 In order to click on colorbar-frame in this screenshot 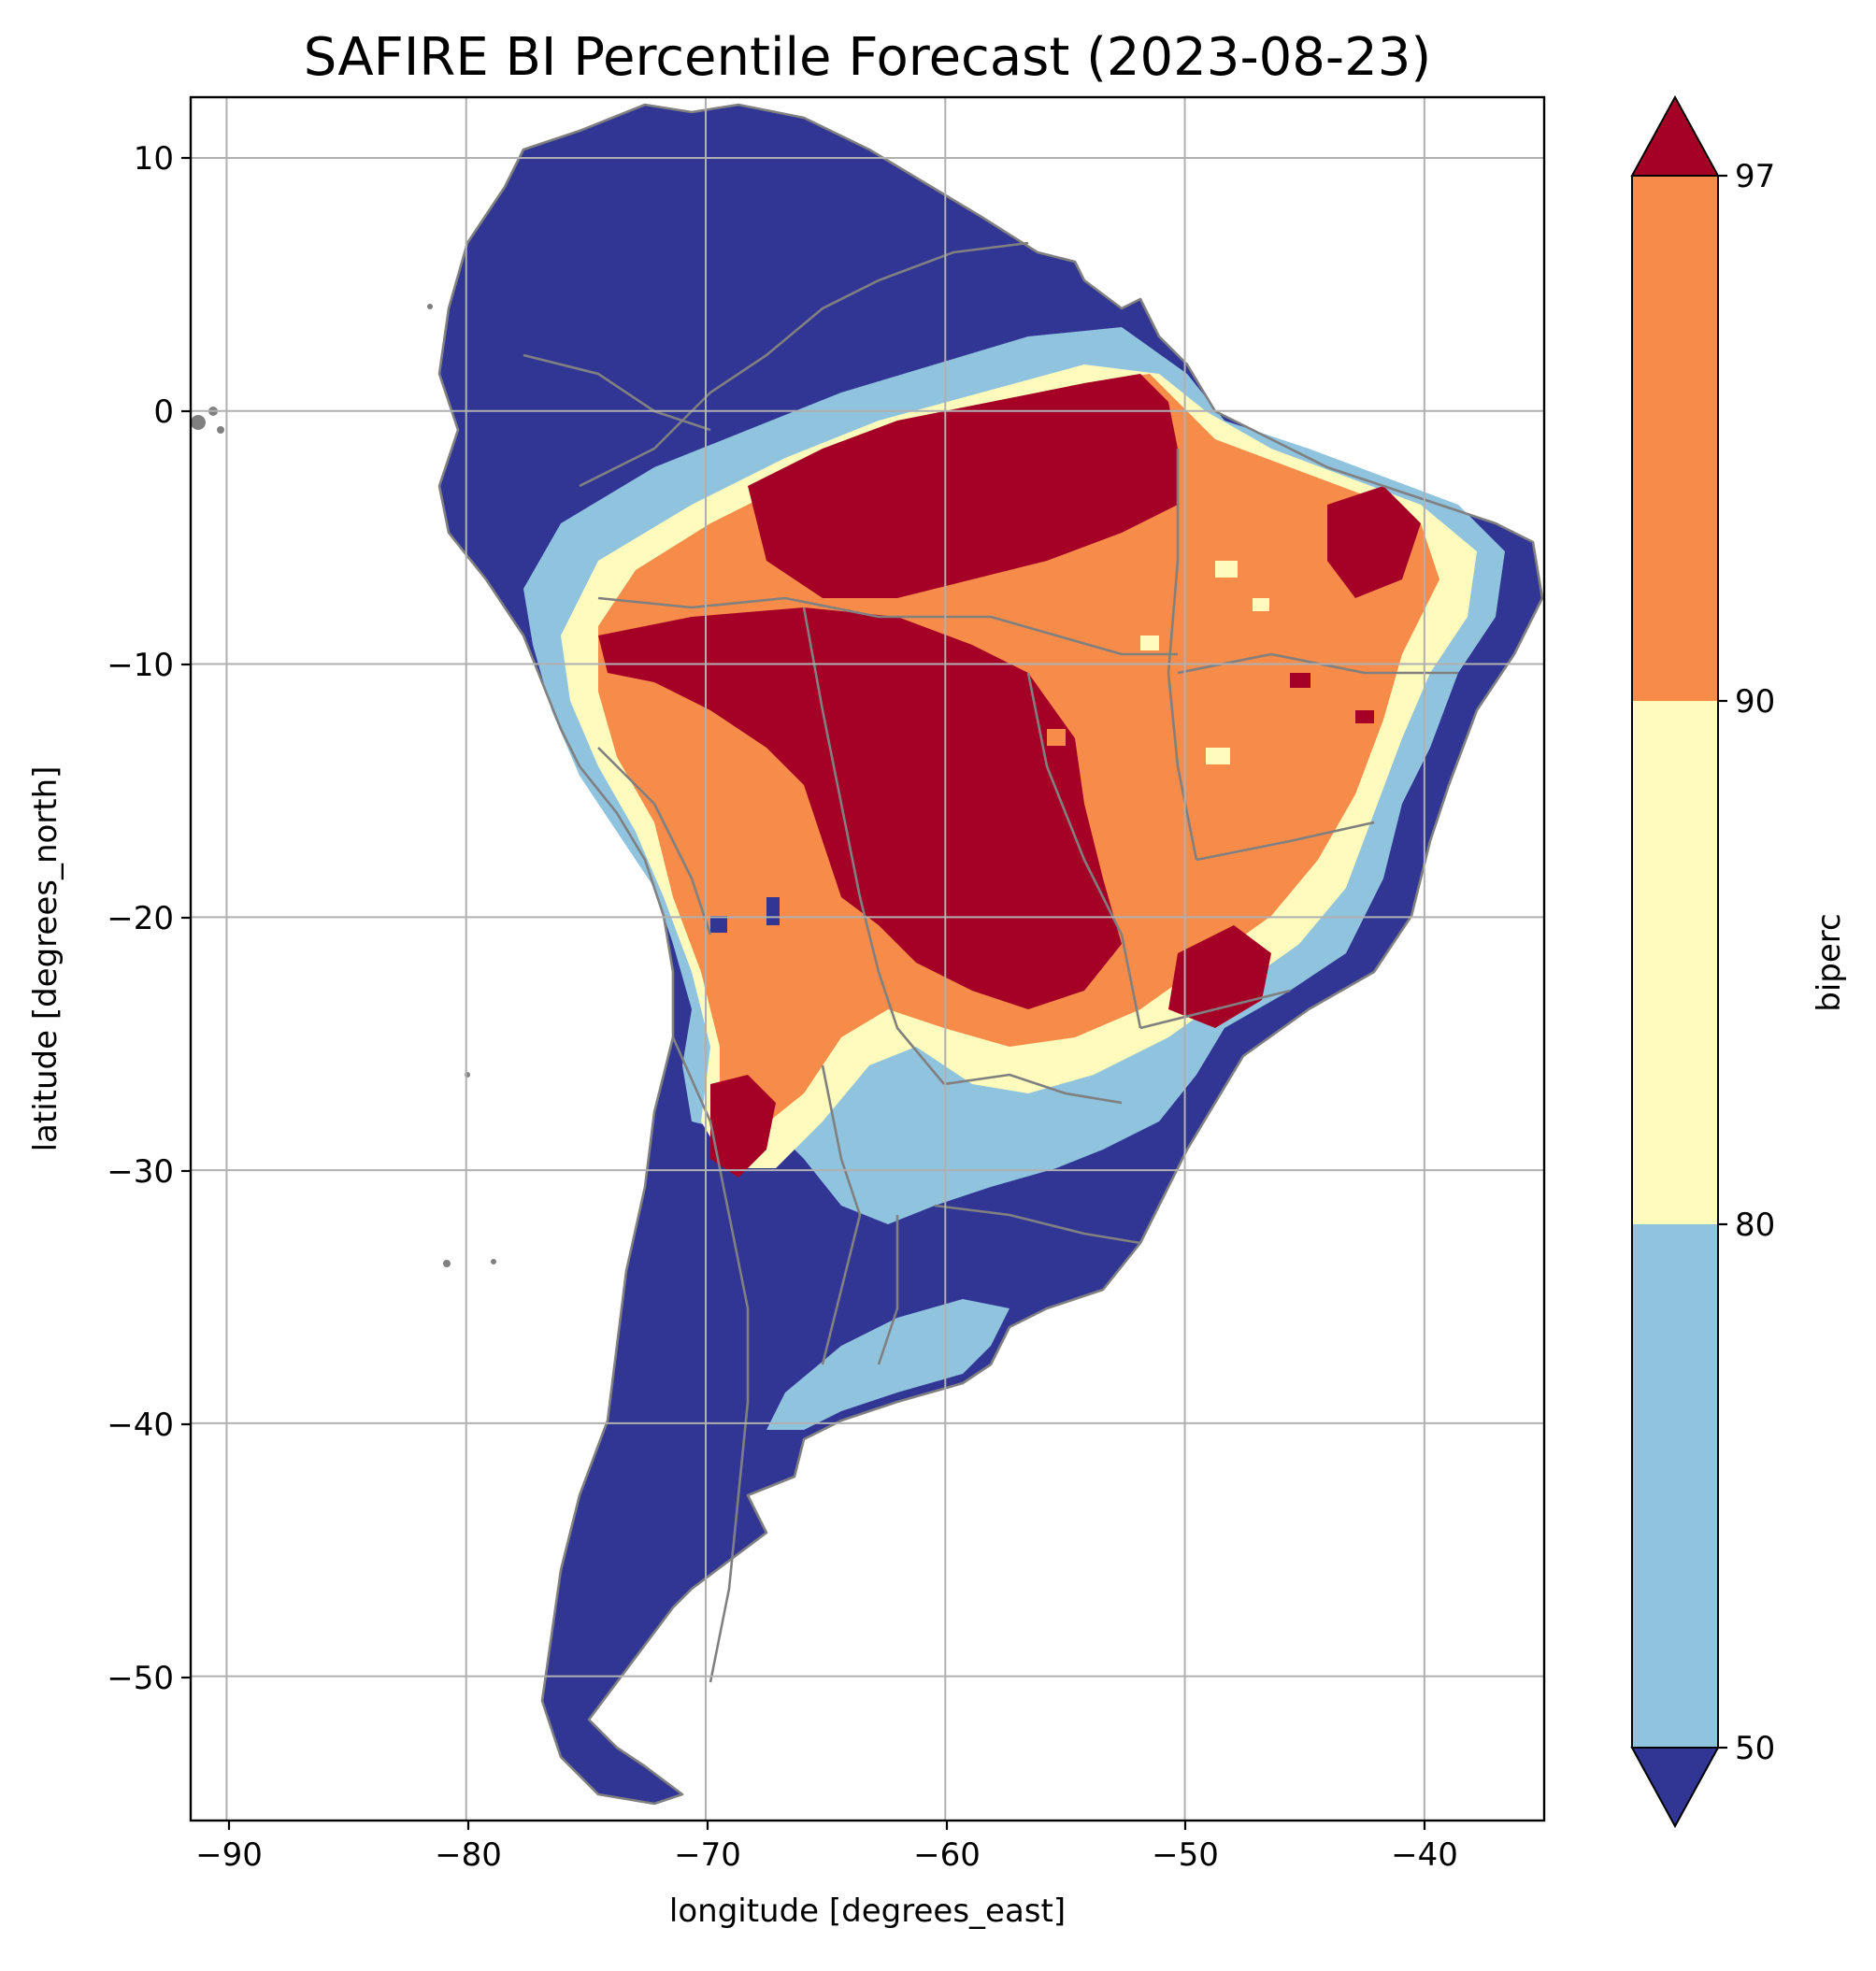, I will do `click(1675, 962)`.